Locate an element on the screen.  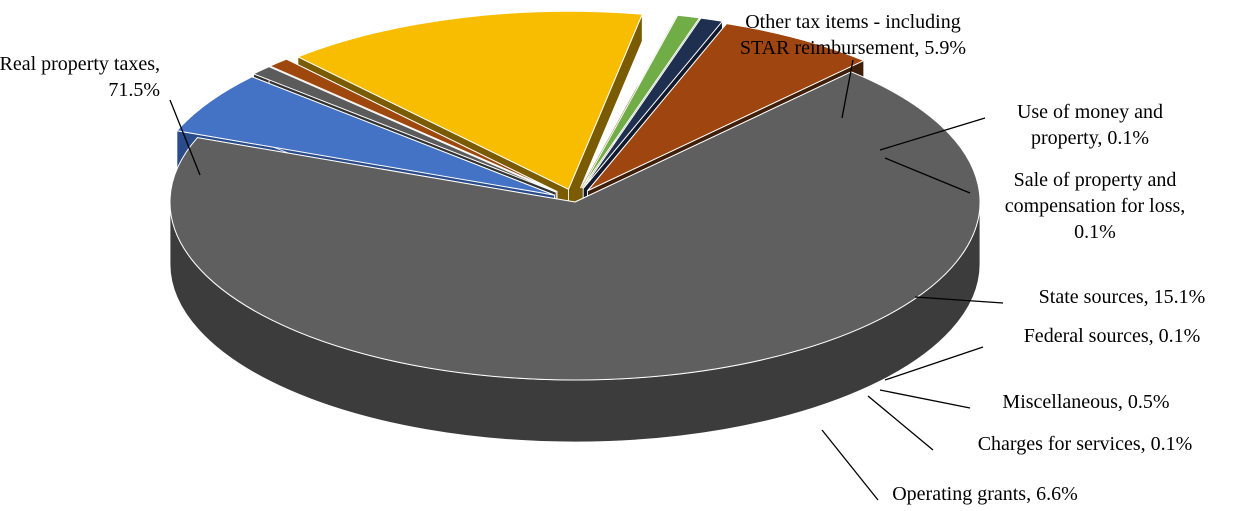
slice-grants is located at coordinates (726, 107).